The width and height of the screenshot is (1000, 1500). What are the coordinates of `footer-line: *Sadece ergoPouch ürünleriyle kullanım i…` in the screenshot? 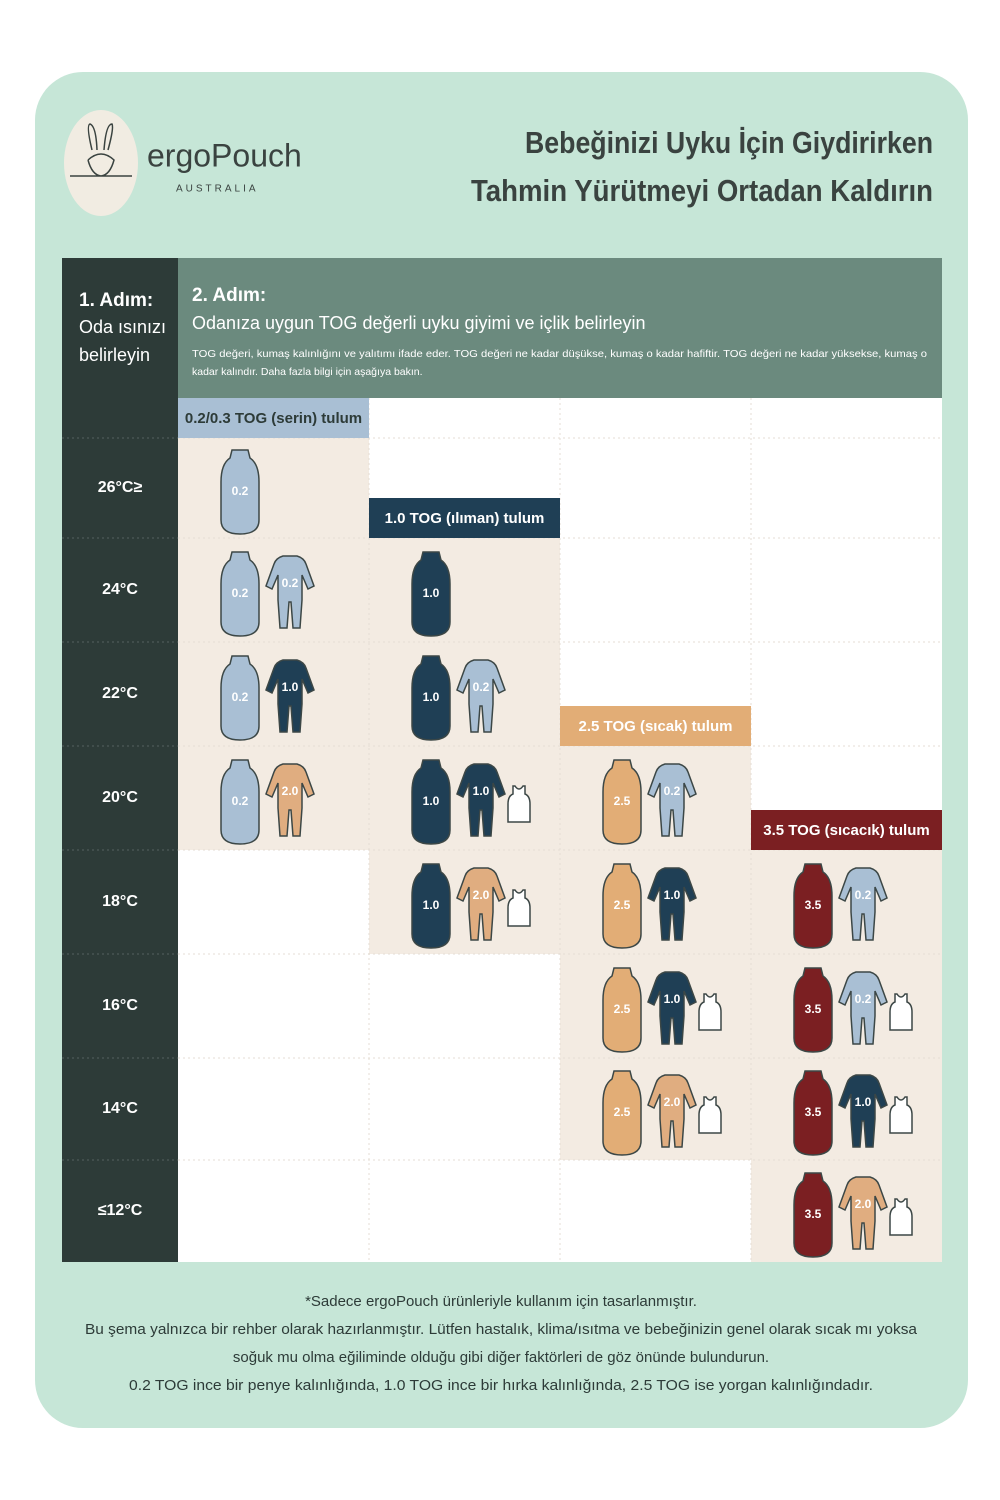 It's located at (501, 1301).